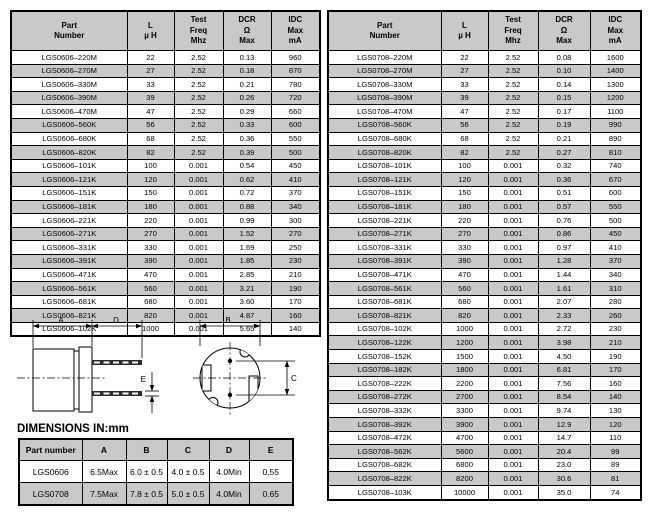 Image resolution: width=650 pixels, height=520 pixels. Describe the element at coordinates (384, 98) in the screenshot. I see `table-cell: LGS0708–390M` at that location.